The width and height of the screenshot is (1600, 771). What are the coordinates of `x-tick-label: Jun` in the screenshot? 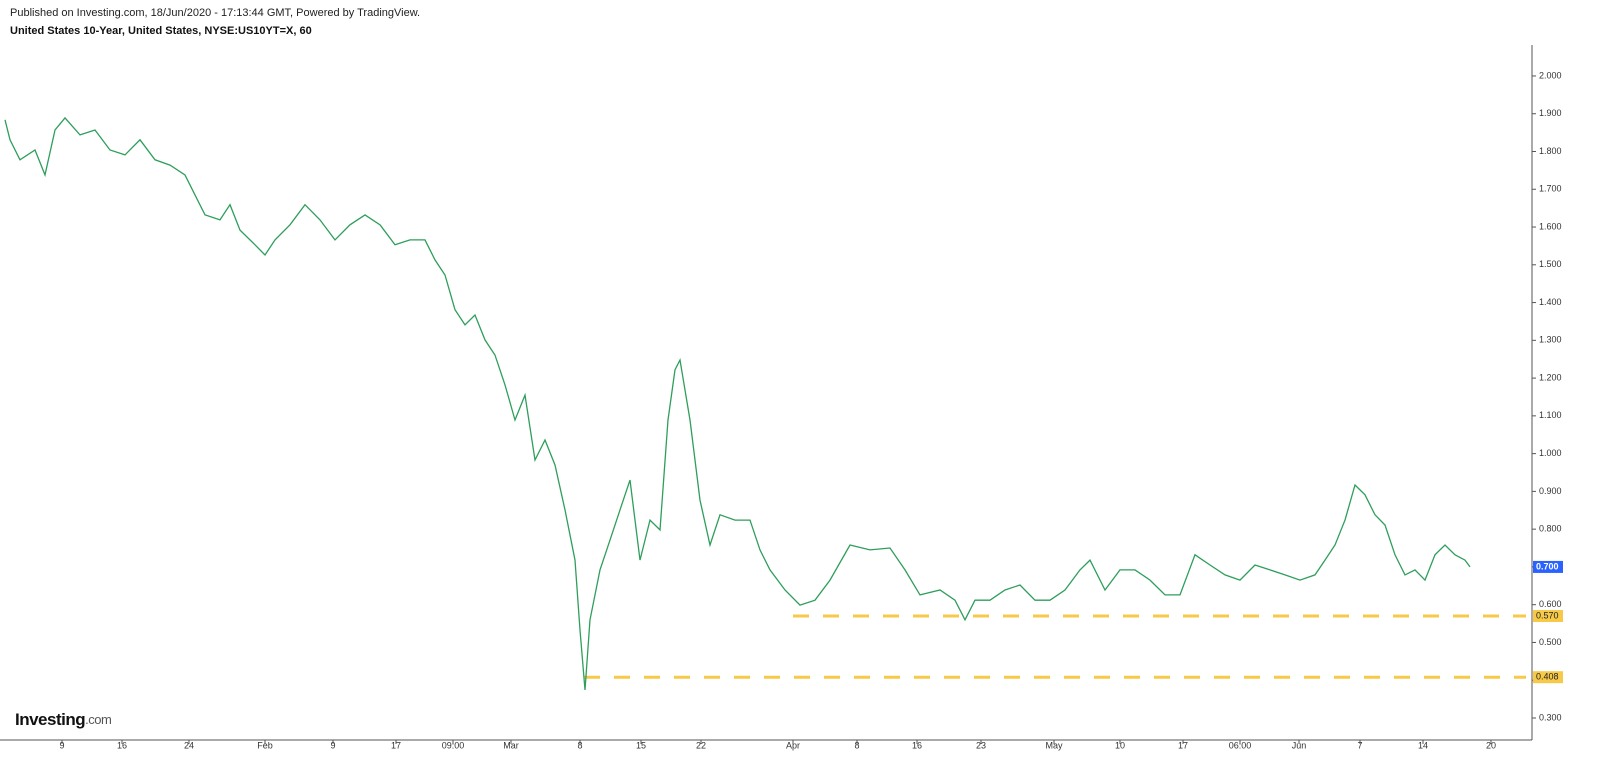 It's located at (1299, 745).